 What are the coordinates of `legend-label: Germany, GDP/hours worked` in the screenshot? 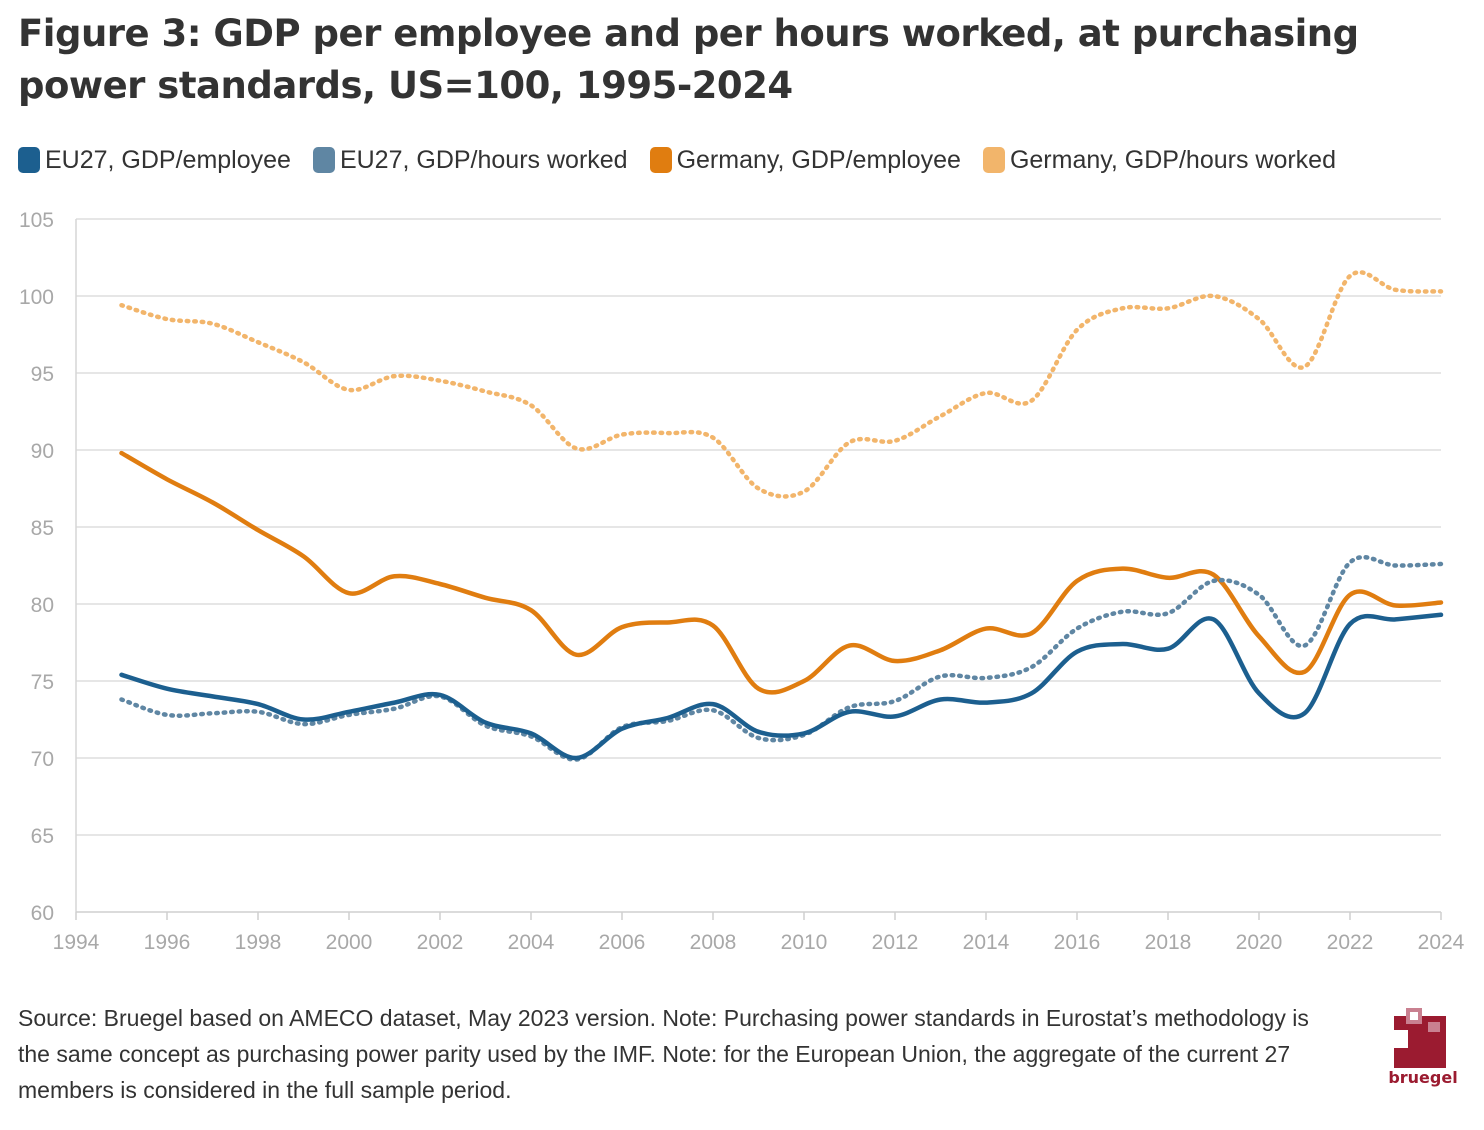 It's located at (1172, 159).